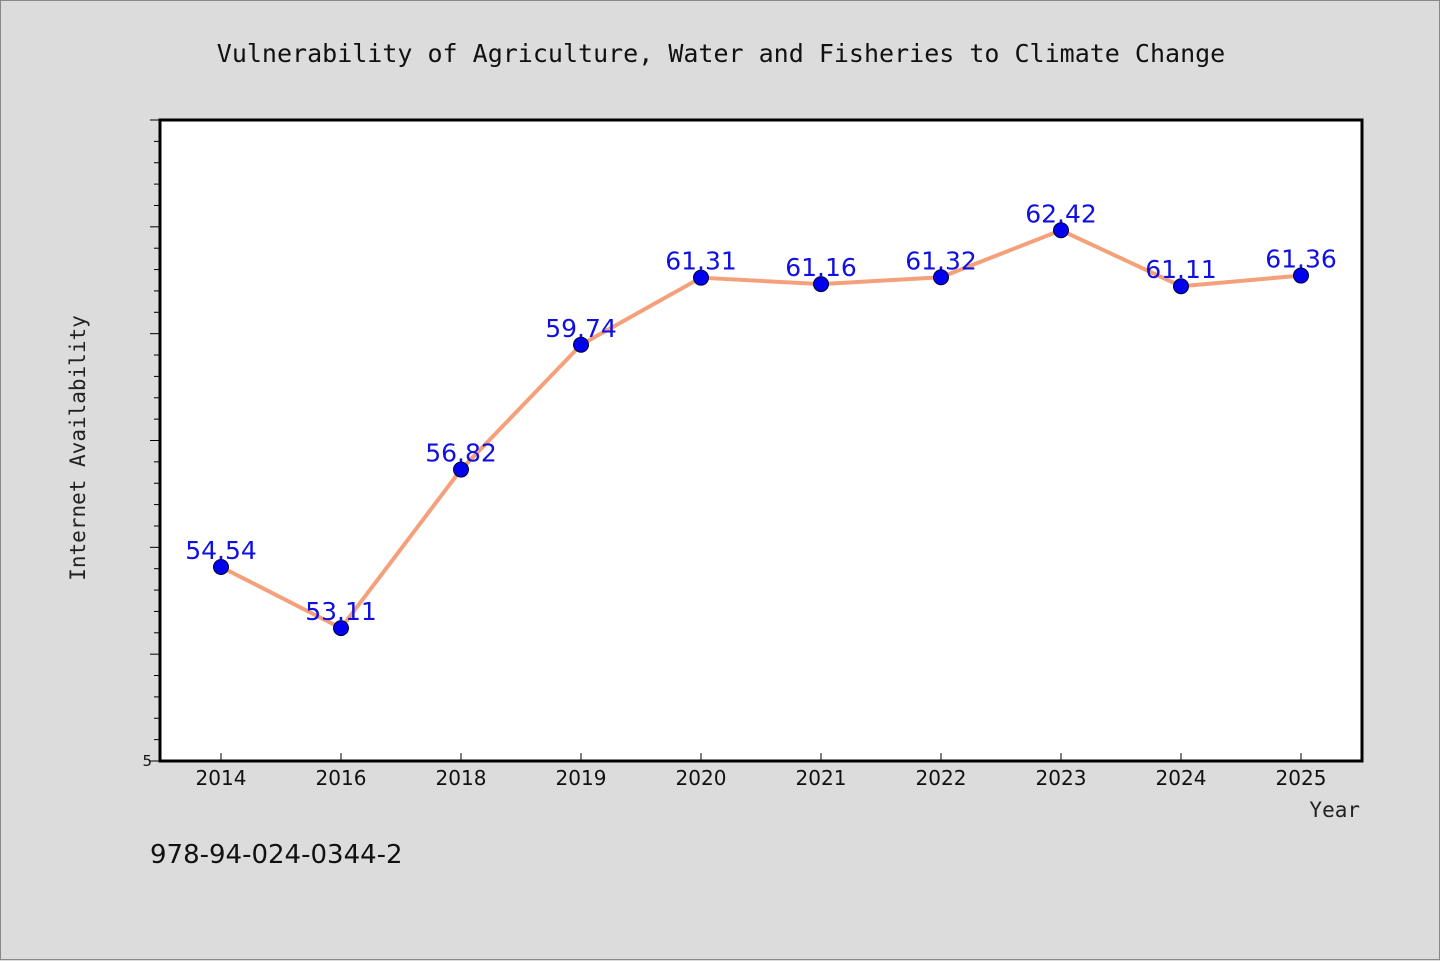  Describe the element at coordinates (701, 277) in the screenshot. I see `data-point-2020` at that location.